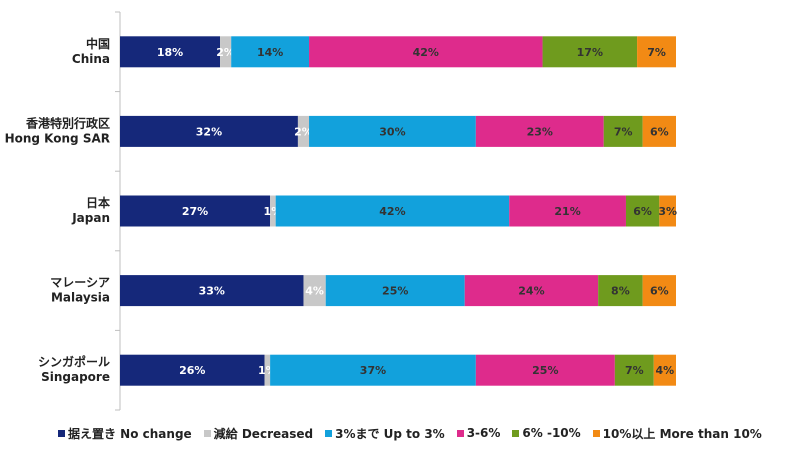  What do you see at coordinates (90, 218) in the screenshot?
I see `category-label-english: Japan` at bounding box center [90, 218].